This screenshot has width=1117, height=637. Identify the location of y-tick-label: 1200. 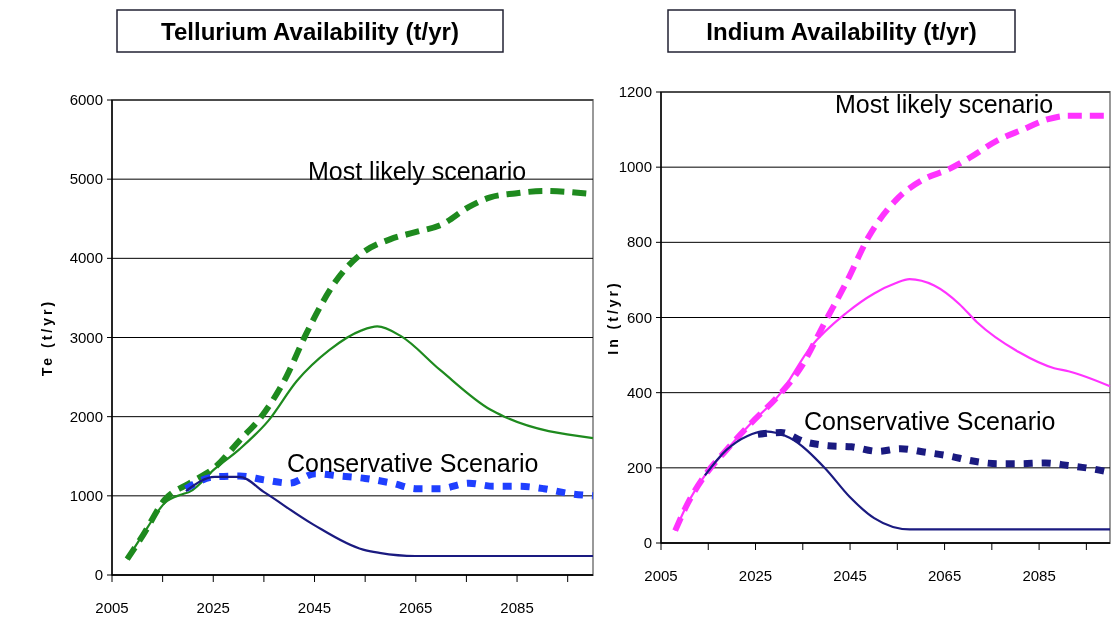
(635, 91).